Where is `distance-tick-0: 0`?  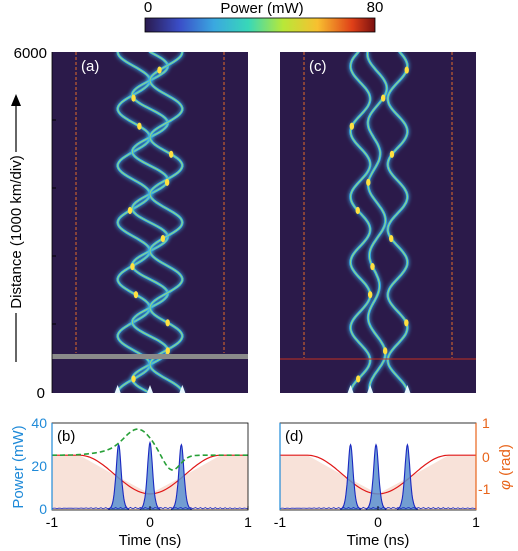
distance-tick-0: 0 is located at coordinates (41, 393).